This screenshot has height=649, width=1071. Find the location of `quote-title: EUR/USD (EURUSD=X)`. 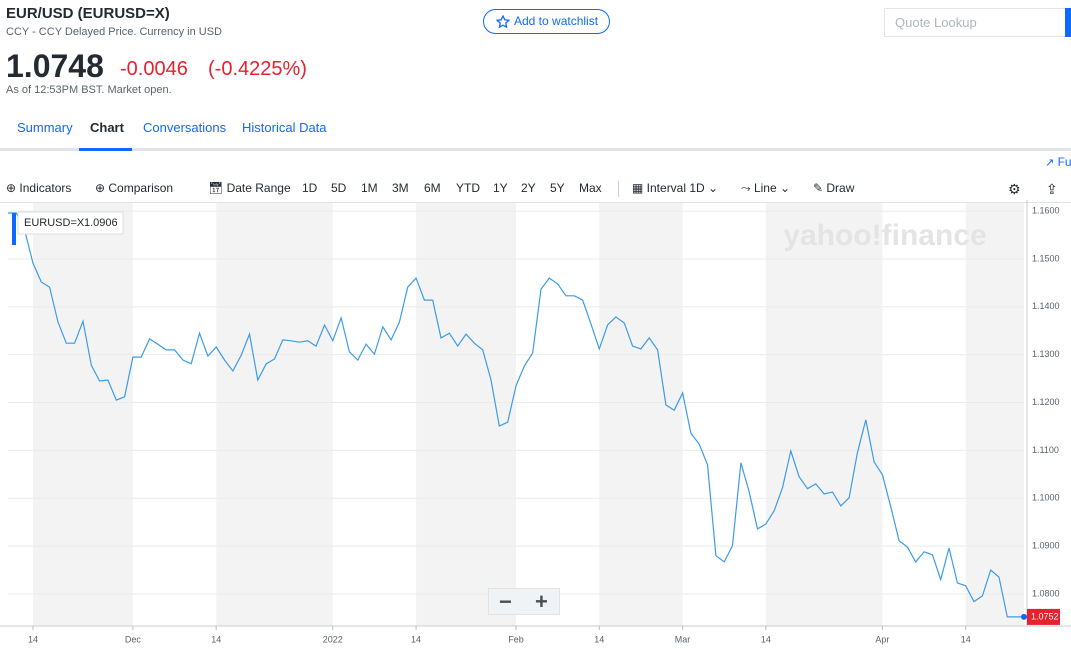

quote-title: EUR/USD (EURUSD=X) is located at coordinates (88, 13).